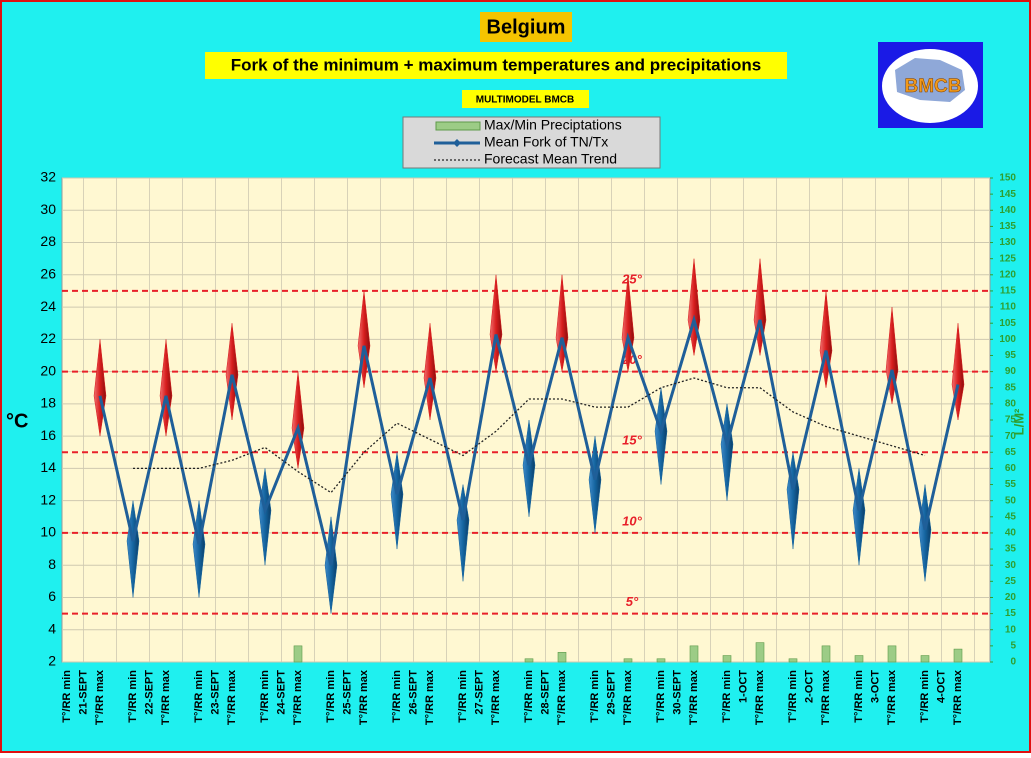 Image resolution: width=1031 pixels, height=758 pixels. I want to click on y2-tick-label: 135, so click(1007, 226).